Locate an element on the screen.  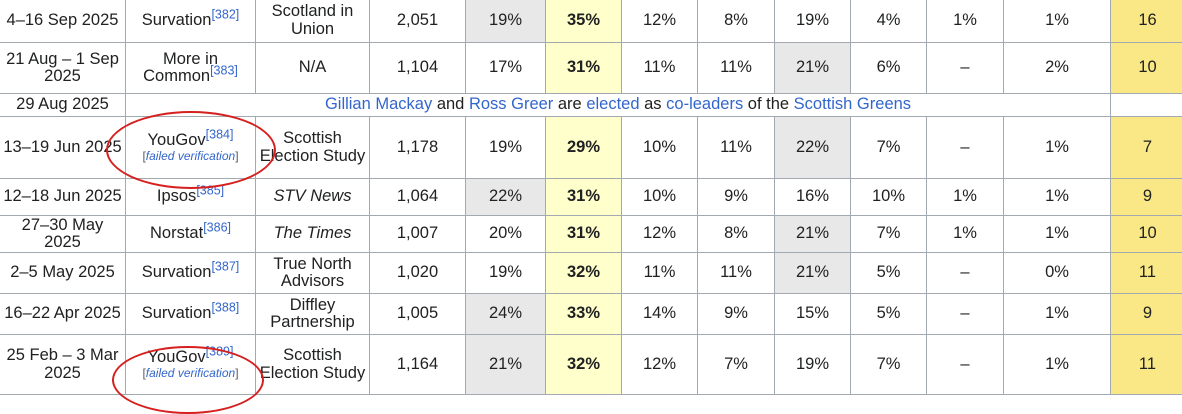
pollster-cell: YouGov[389][failed verification] is located at coordinates (191, 365).